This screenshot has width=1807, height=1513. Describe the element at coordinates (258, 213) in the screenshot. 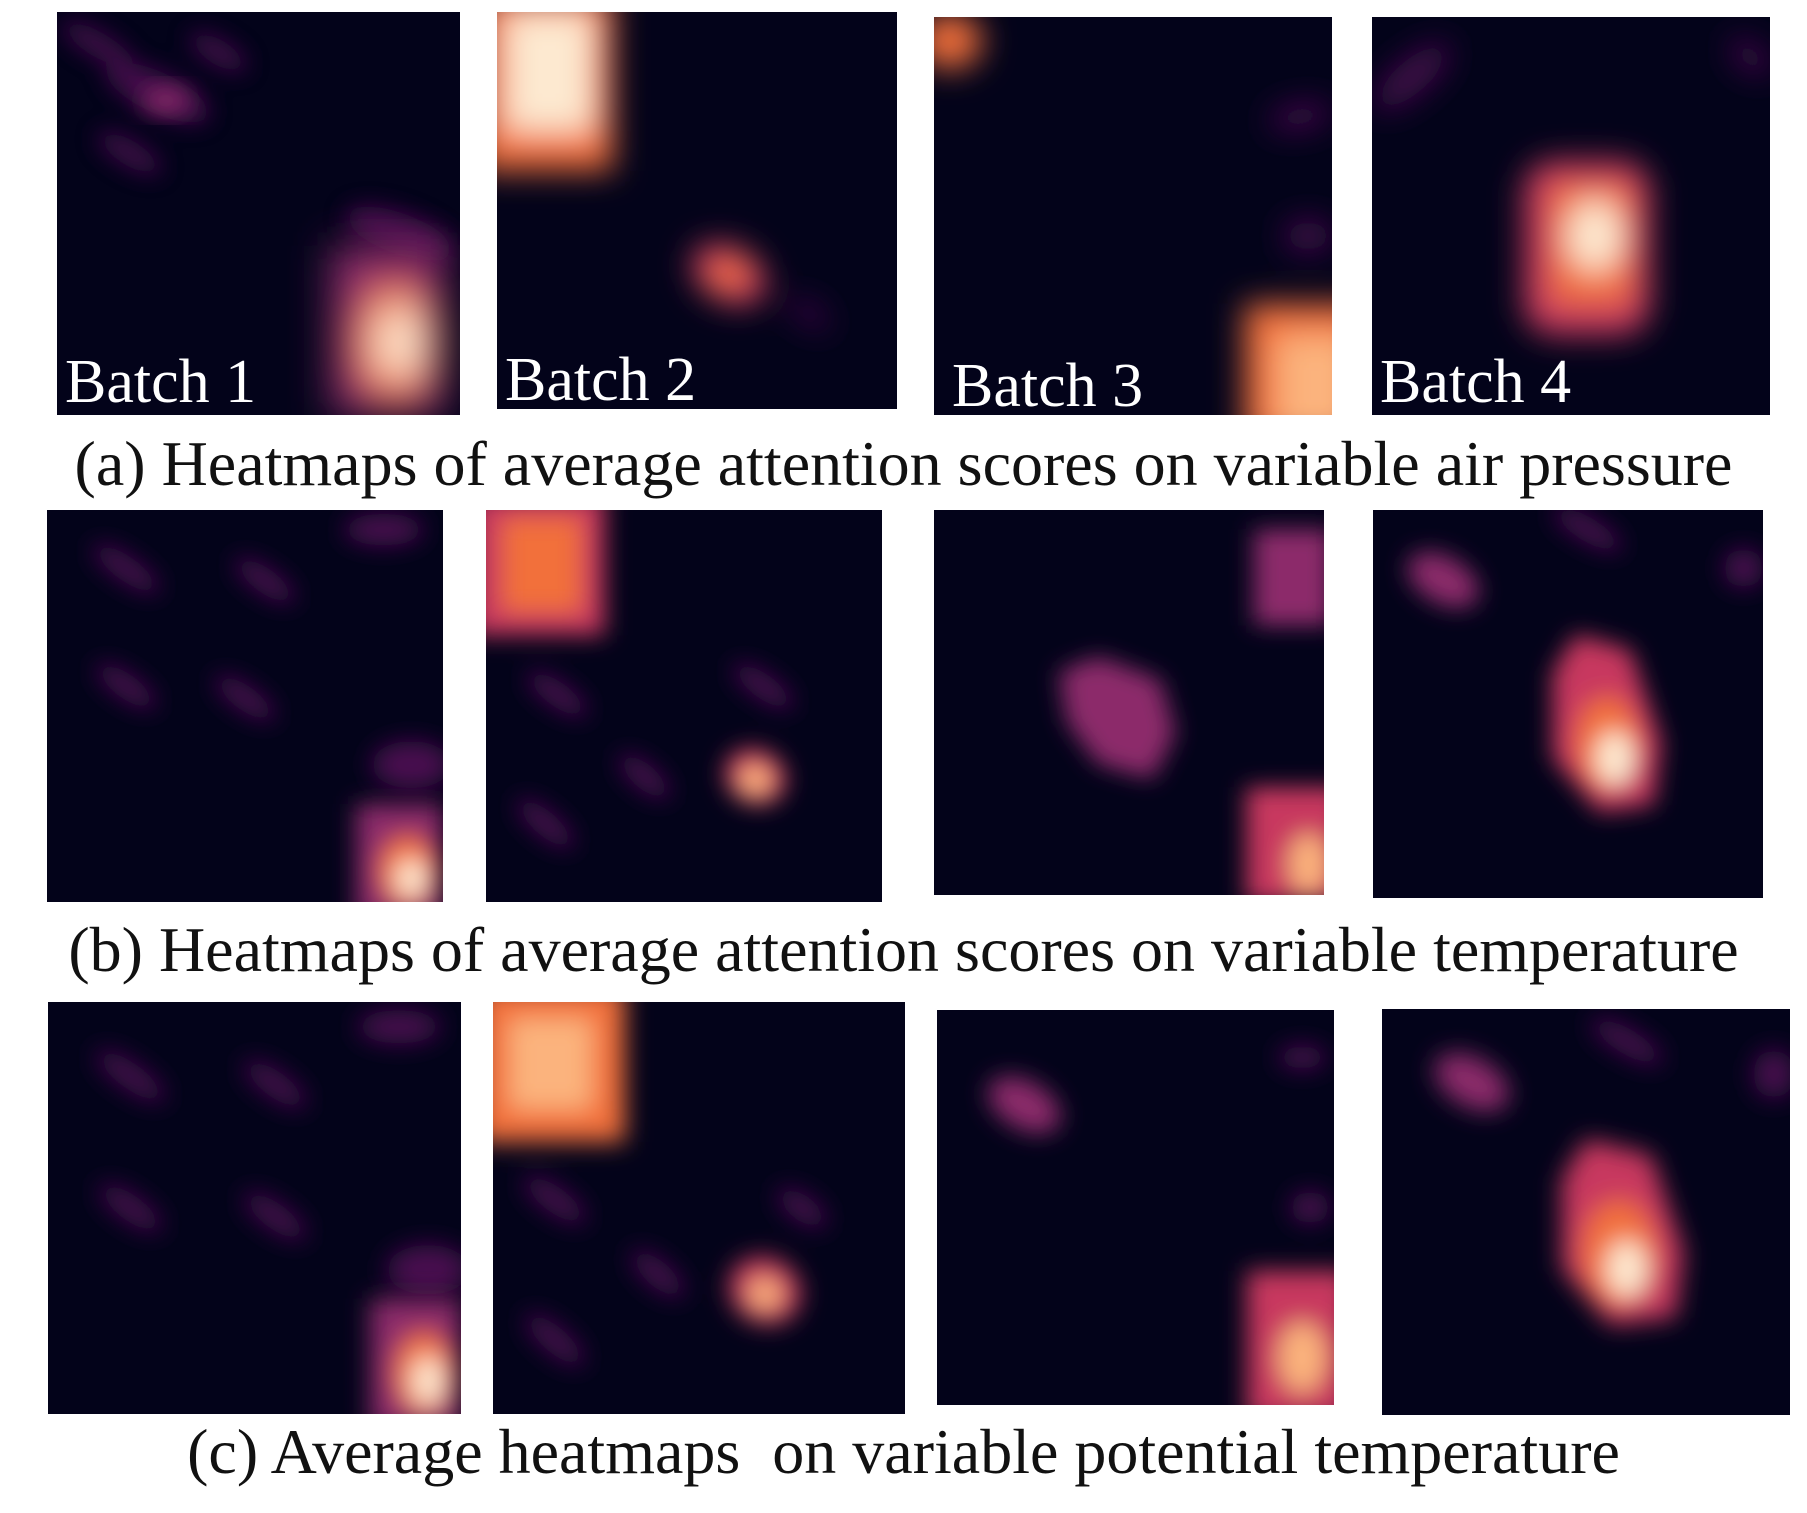

I see `heatmap-a-batch1: Batch 1` at that location.